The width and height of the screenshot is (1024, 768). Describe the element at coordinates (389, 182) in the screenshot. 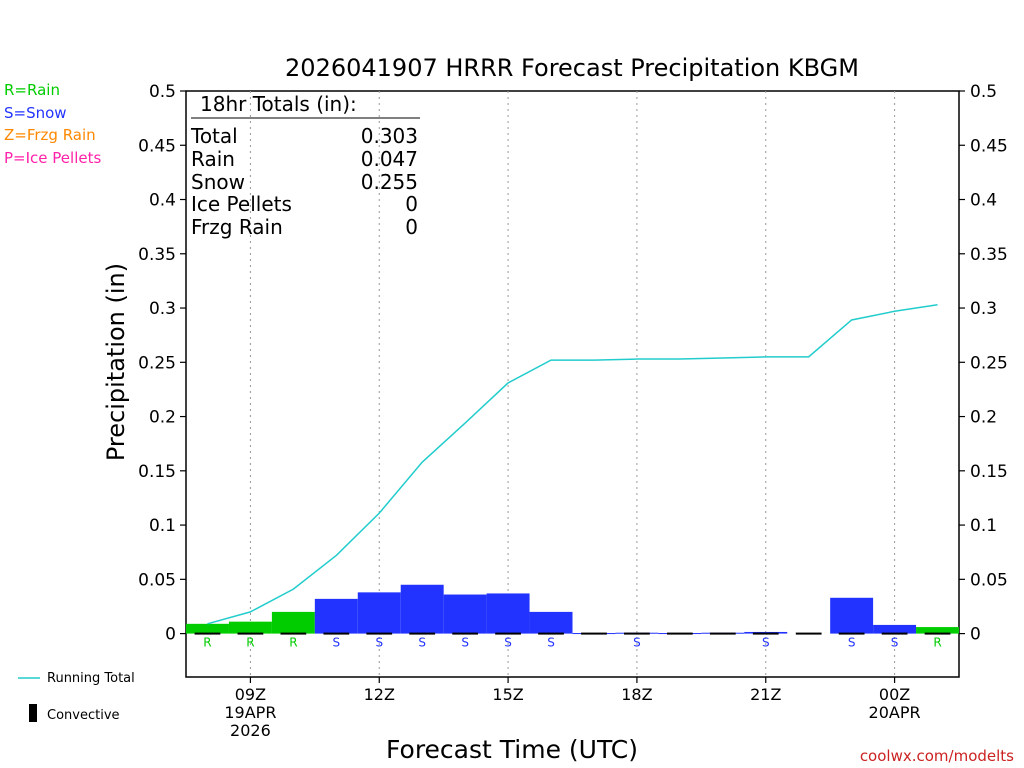

I see `totals-value-snow: 0.255` at that location.